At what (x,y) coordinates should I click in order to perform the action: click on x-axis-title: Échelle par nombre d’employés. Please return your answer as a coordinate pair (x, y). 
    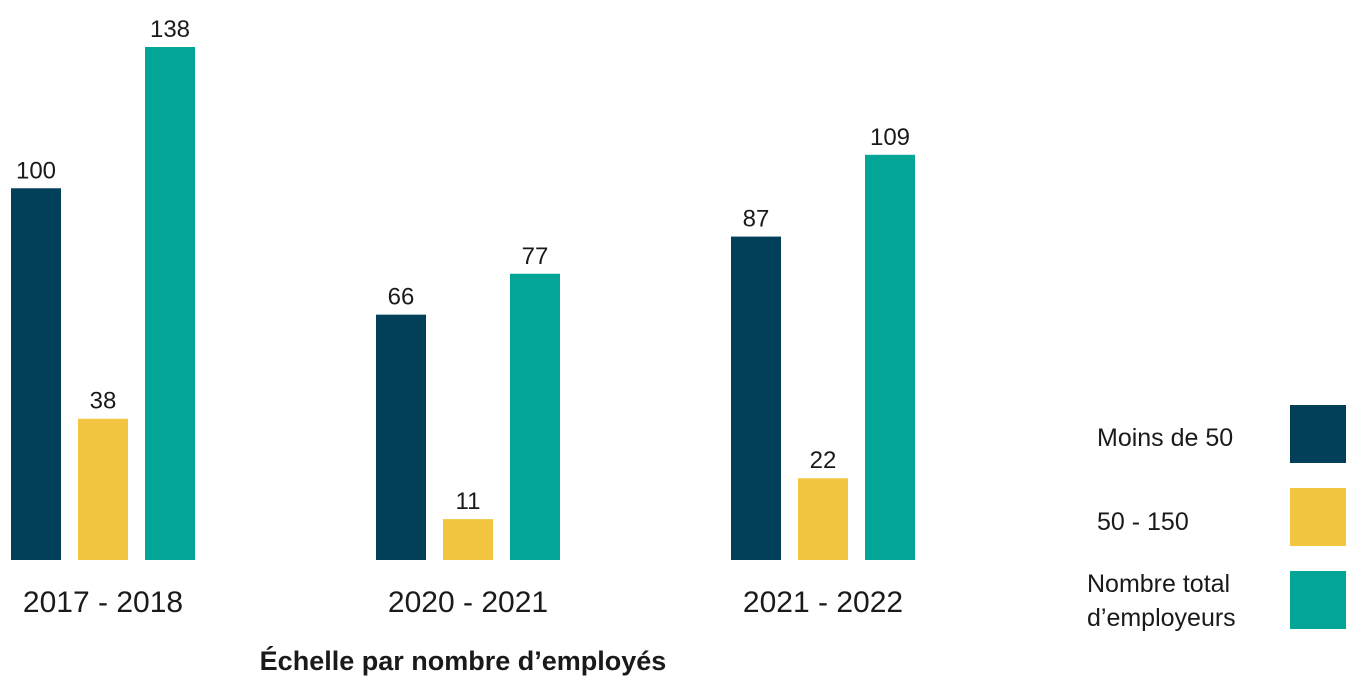
    Looking at the image, I should click on (463, 660).